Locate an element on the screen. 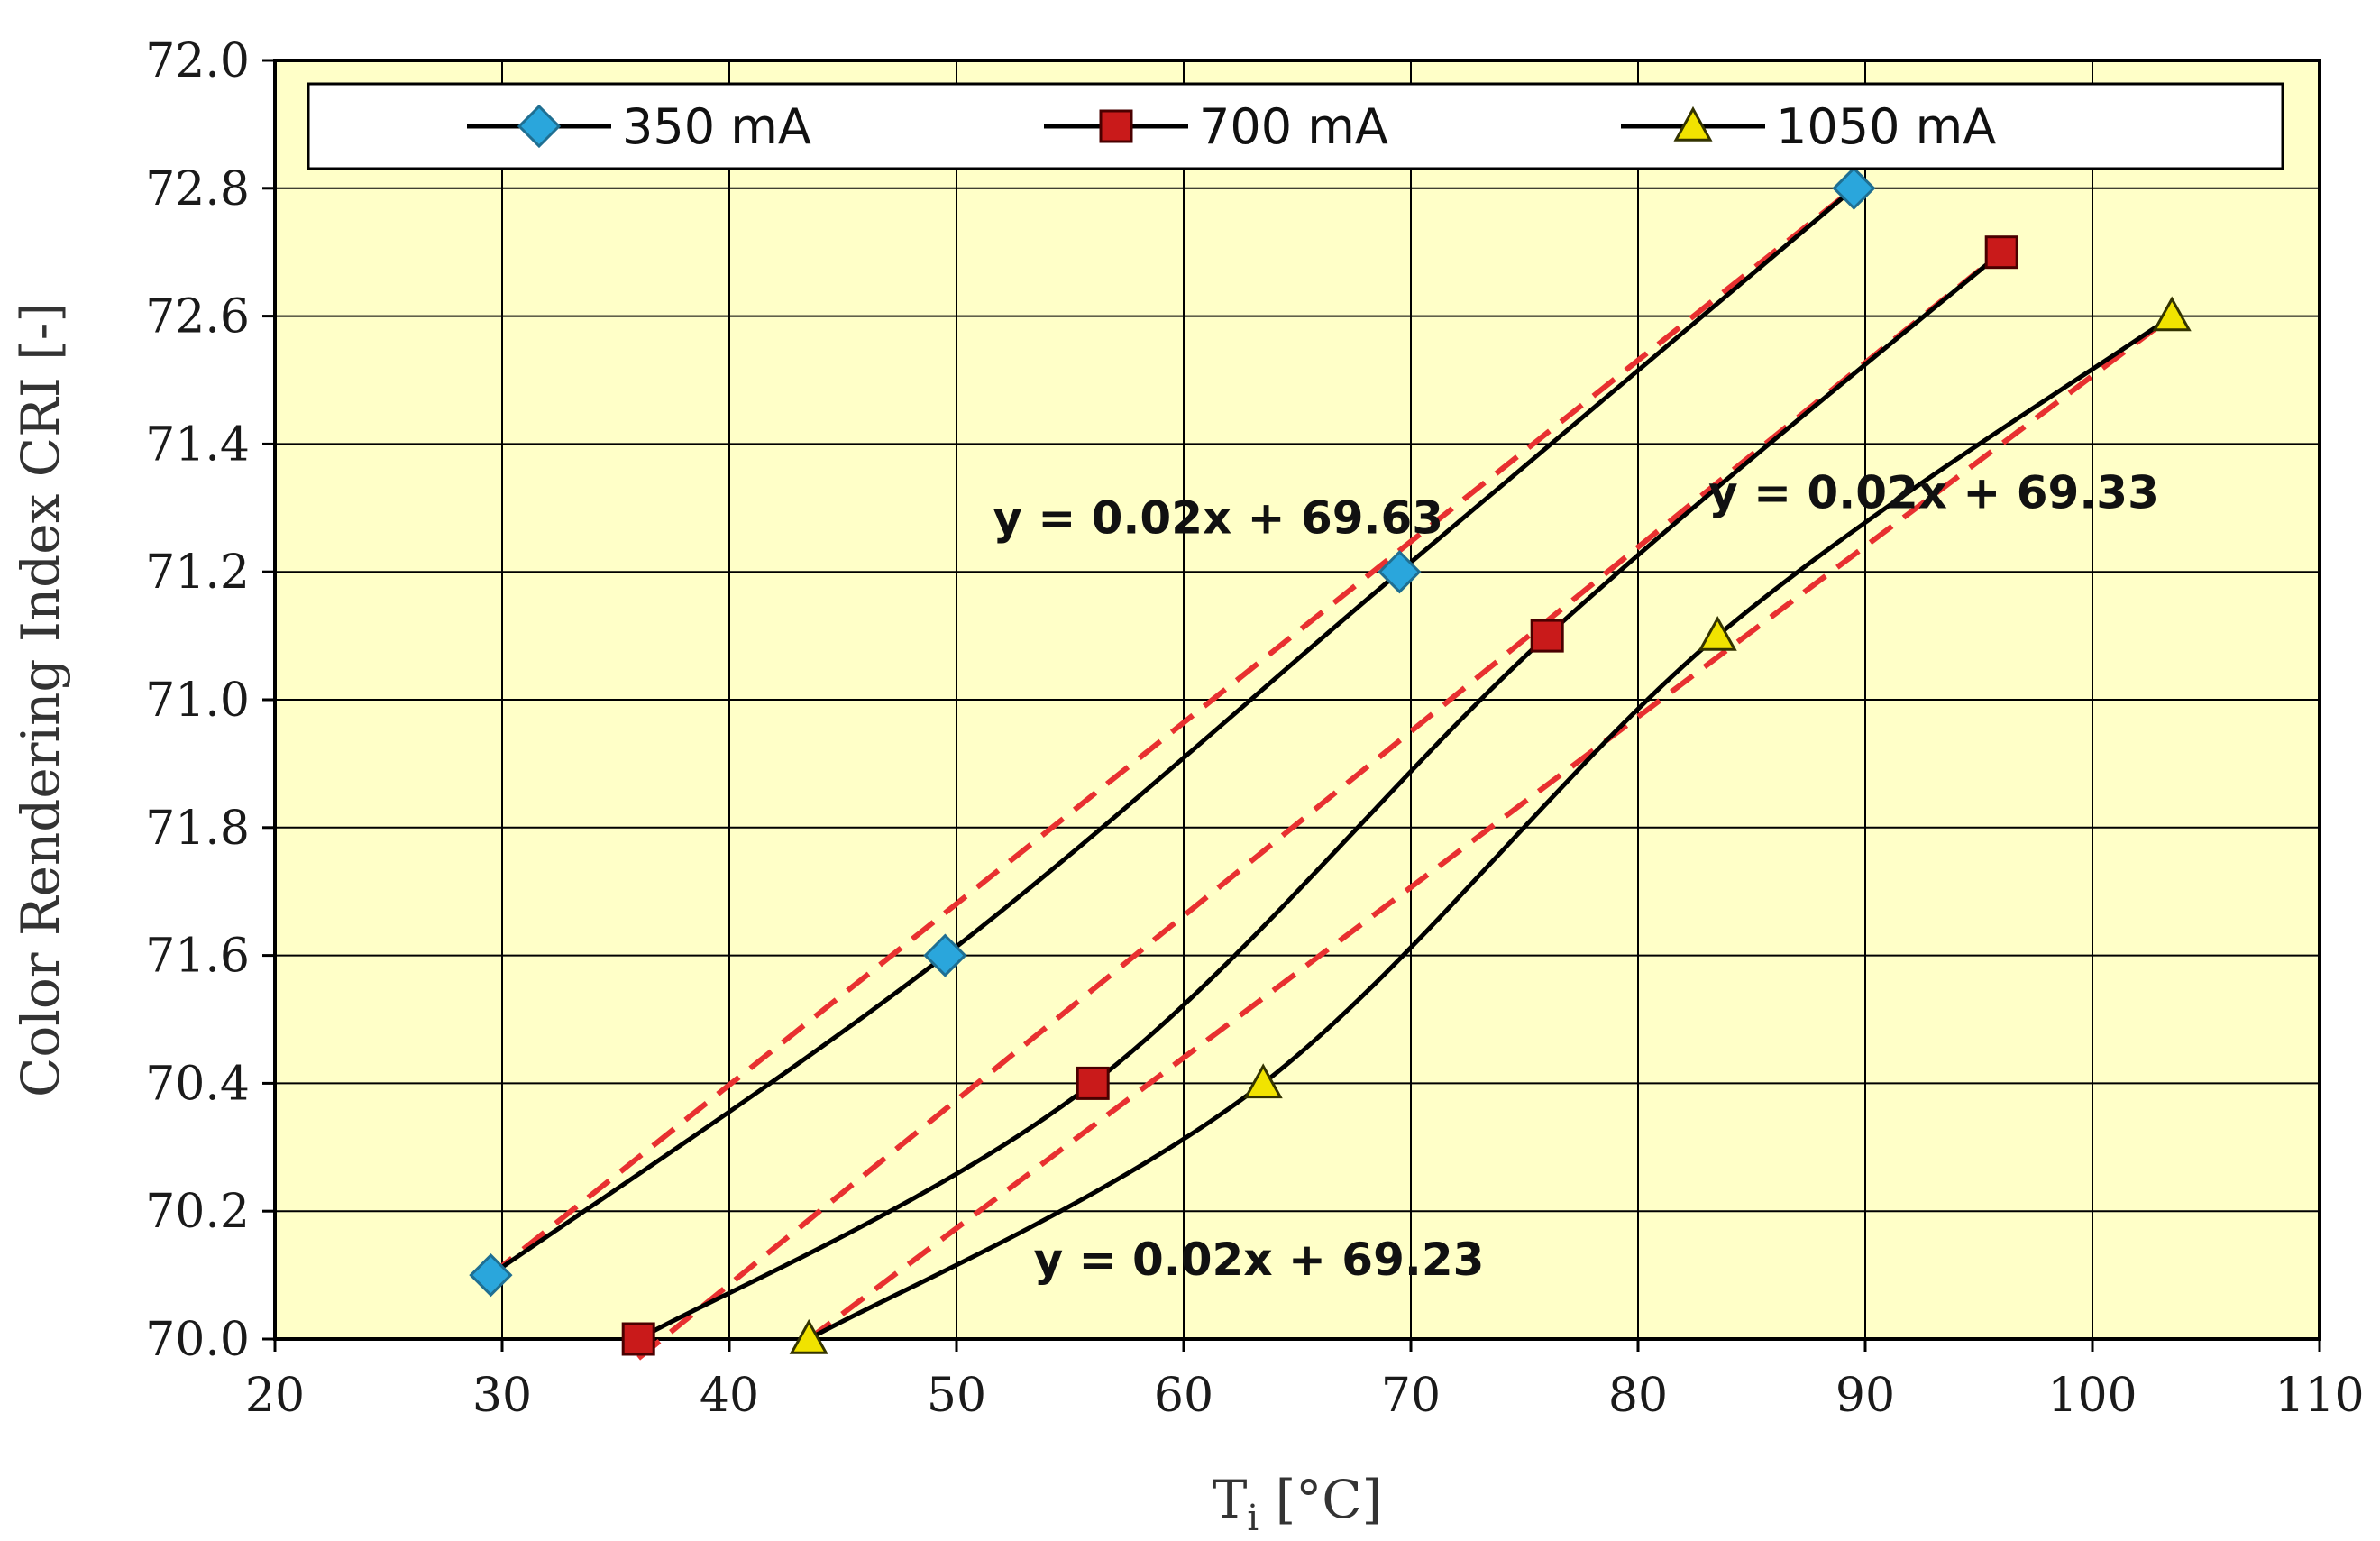 This screenshot has height=1541, width=2380. legend-marker-350-ma is located at coordinates (539, 127).